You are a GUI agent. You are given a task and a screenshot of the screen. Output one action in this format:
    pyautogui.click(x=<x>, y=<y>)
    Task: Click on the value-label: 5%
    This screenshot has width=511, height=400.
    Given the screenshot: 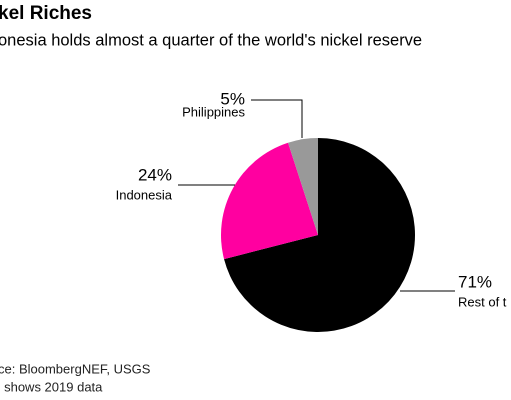 What is the action you would take?
    pyautogui.click(x=232, y=98)
    